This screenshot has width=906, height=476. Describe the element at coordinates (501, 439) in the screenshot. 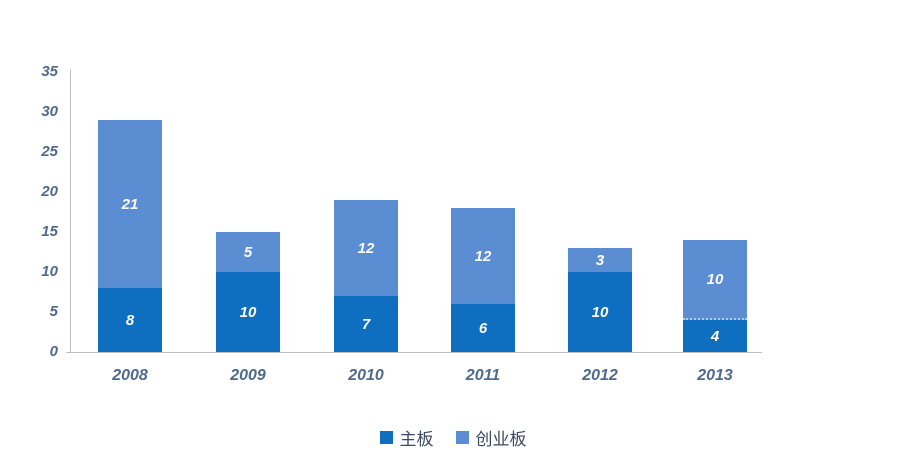

I see `legend-label-chinext: 创业板` at that location.